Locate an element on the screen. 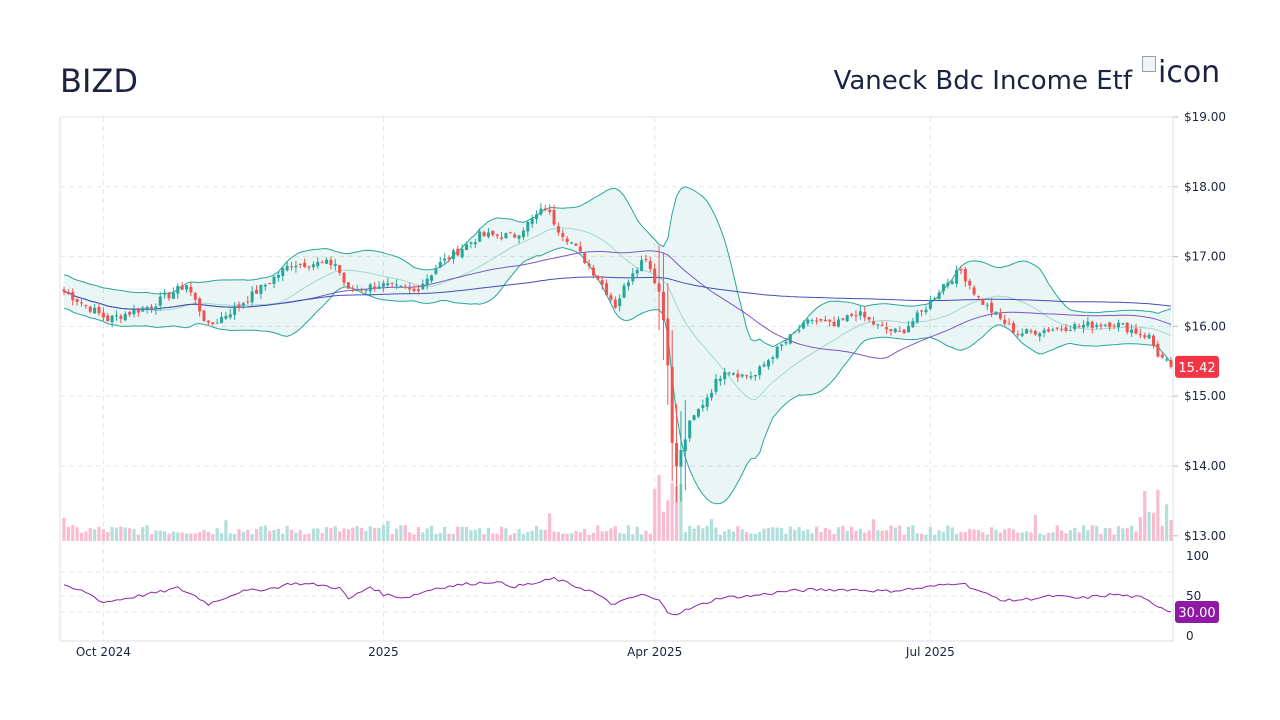 The height and width of the screenshot is (720, 1280). last-price-badge-bg is located at coordinates (1197, 366).